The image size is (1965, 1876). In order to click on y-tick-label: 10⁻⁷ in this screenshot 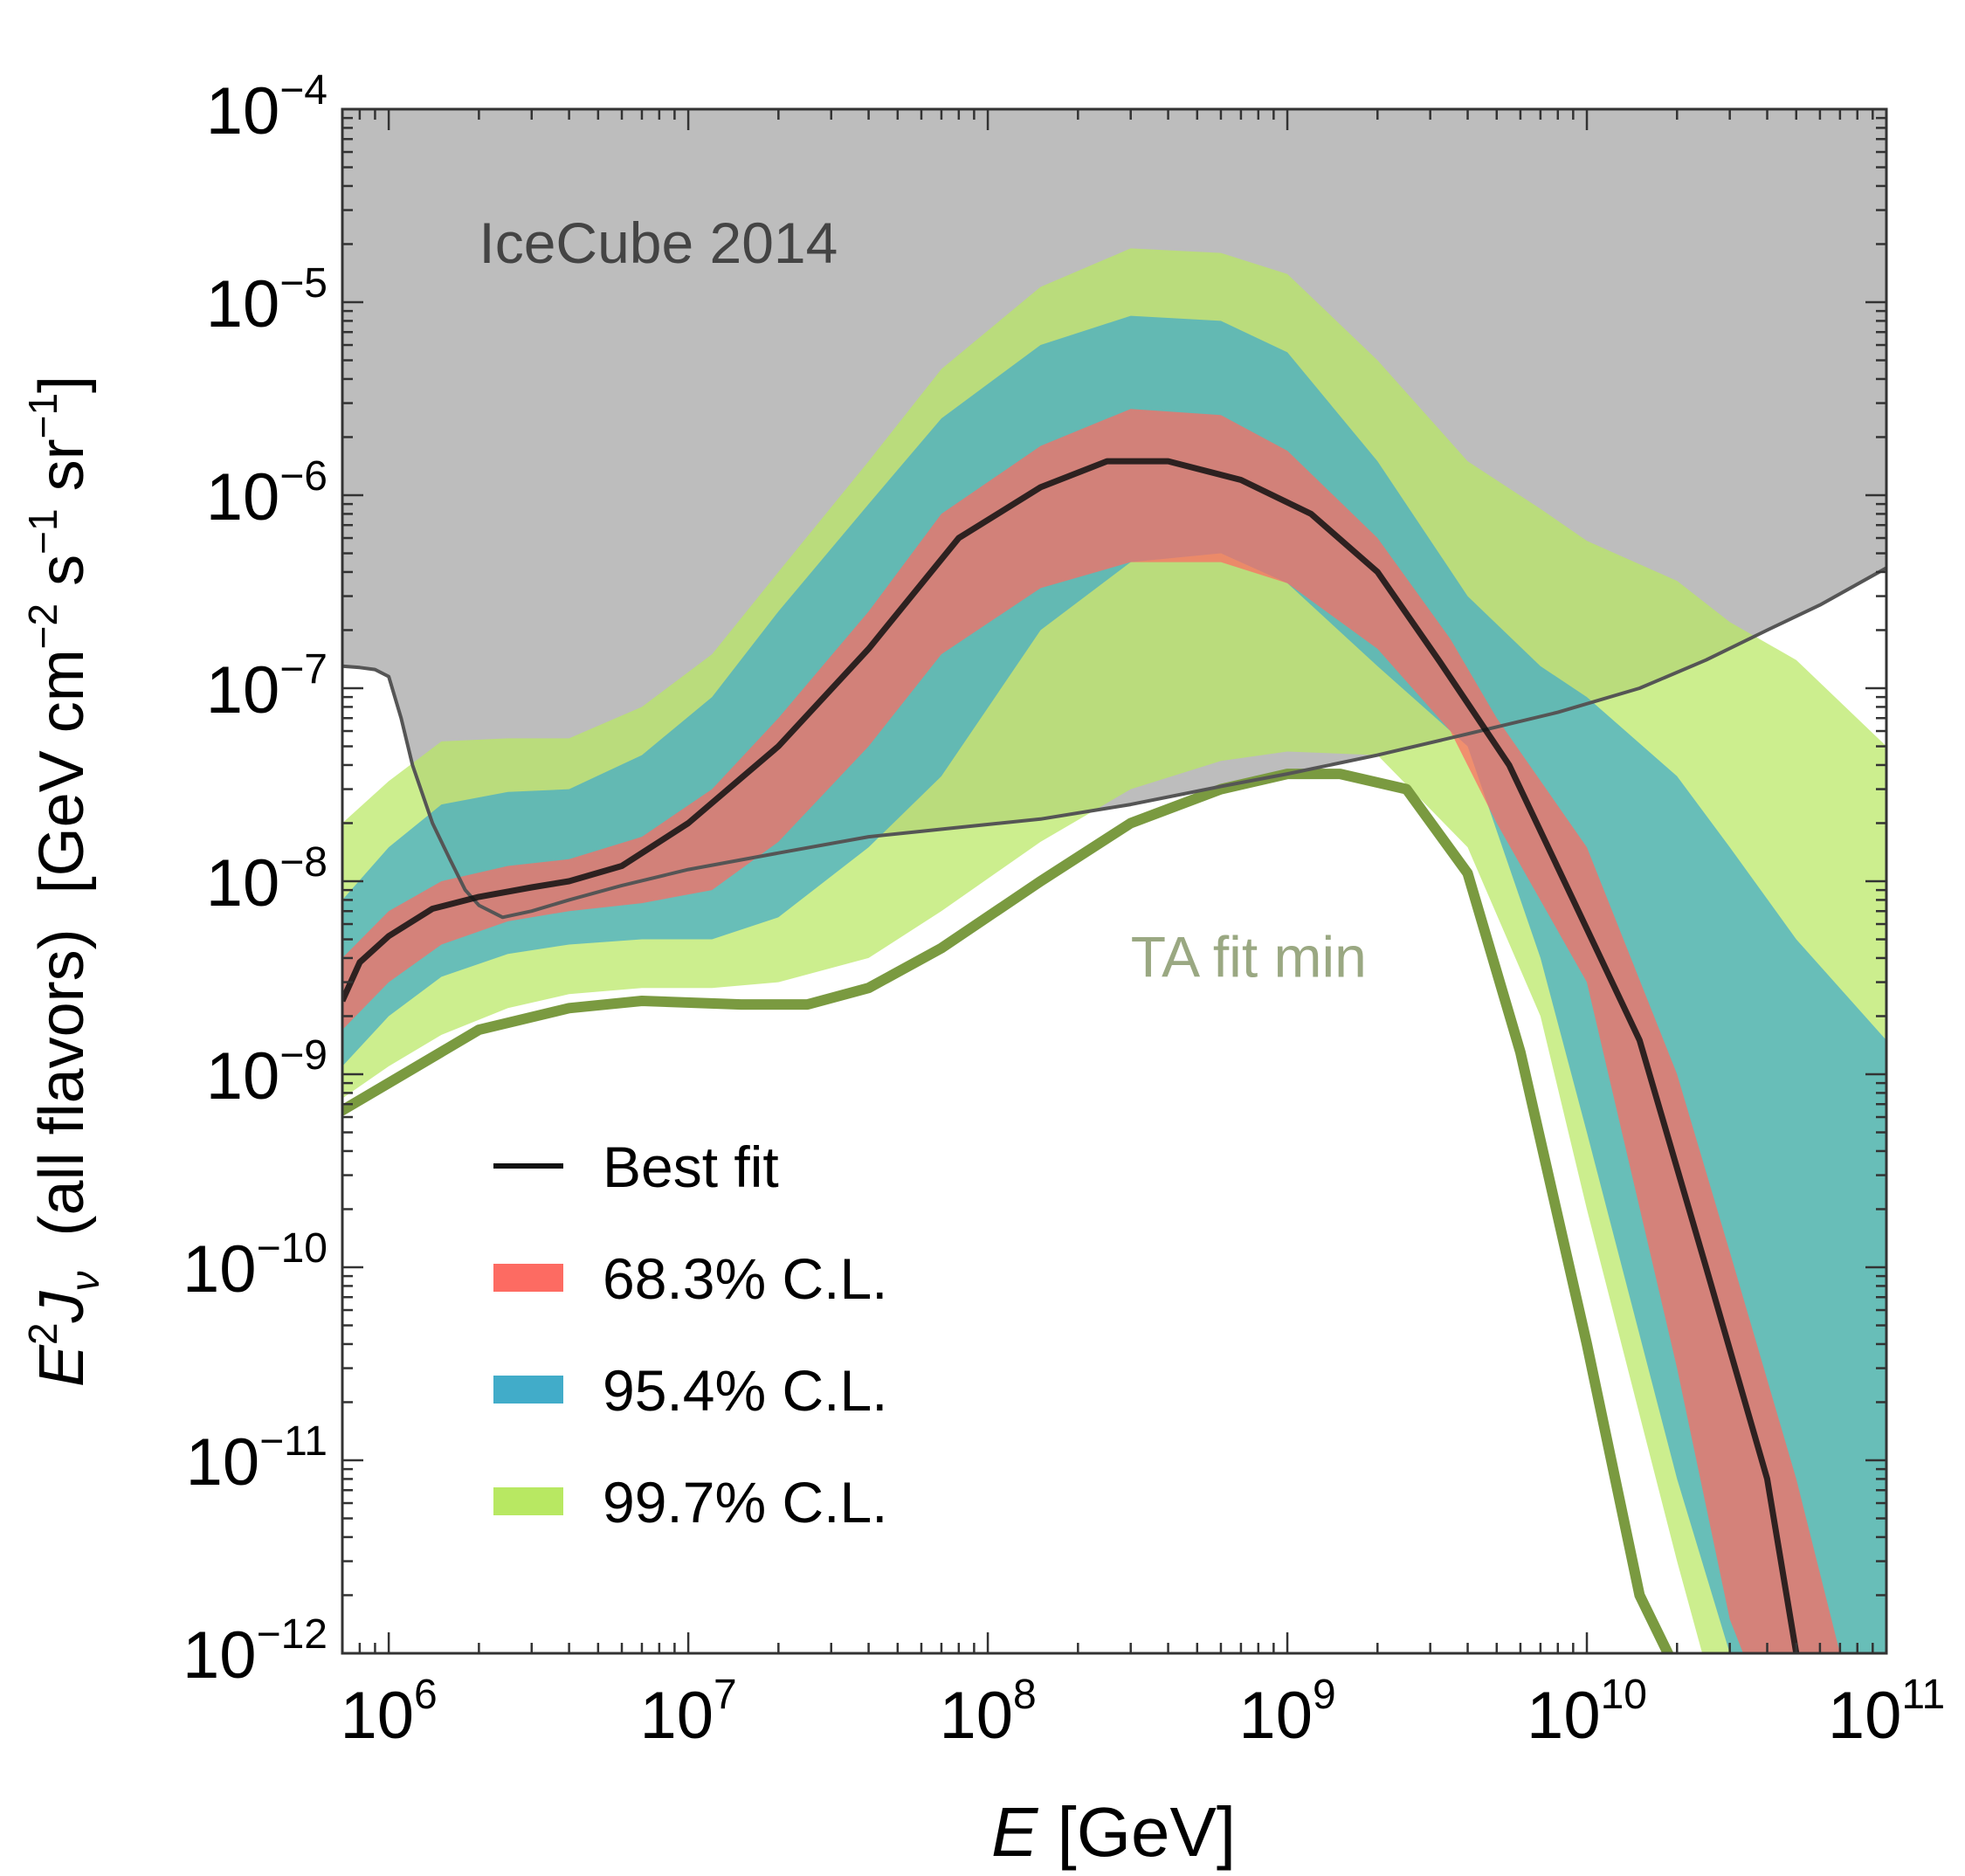, I will do `click(267, 687)`.